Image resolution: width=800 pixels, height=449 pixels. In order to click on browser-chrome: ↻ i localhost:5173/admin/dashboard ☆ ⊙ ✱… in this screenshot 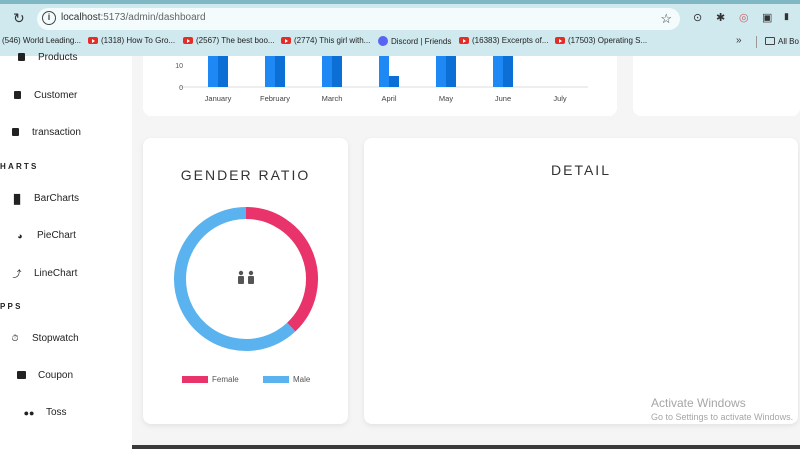, I will do `click(400, 28)`.